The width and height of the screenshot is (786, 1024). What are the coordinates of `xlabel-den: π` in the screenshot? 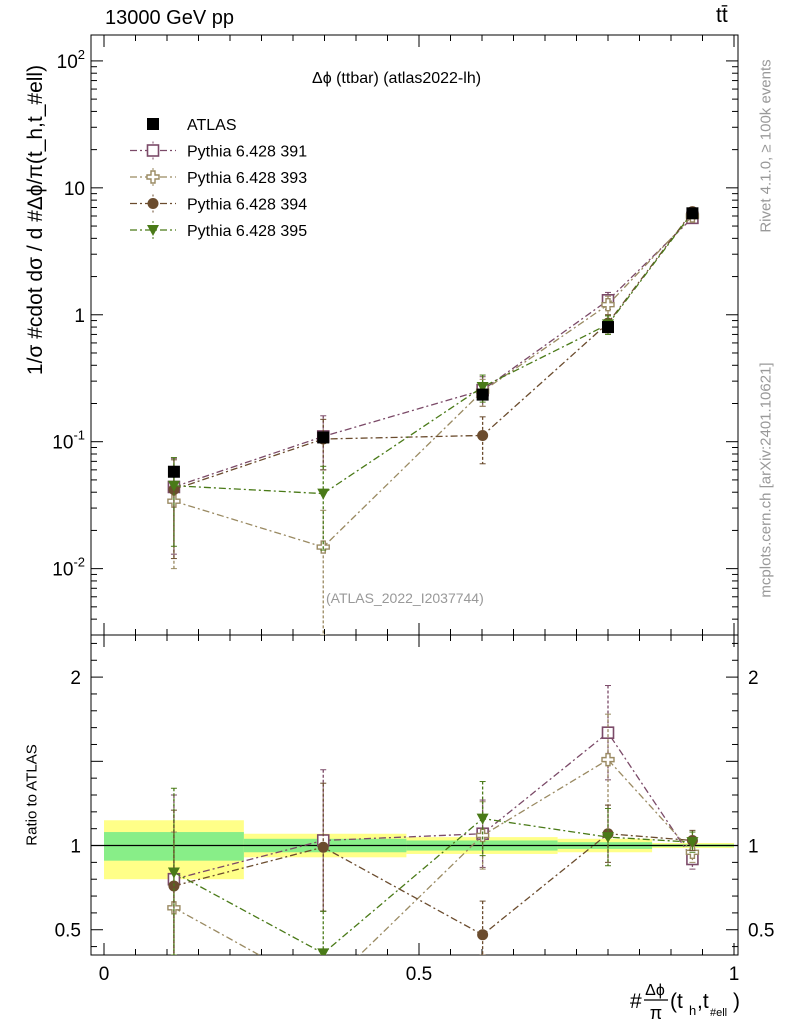 It's located at (656, 1013).